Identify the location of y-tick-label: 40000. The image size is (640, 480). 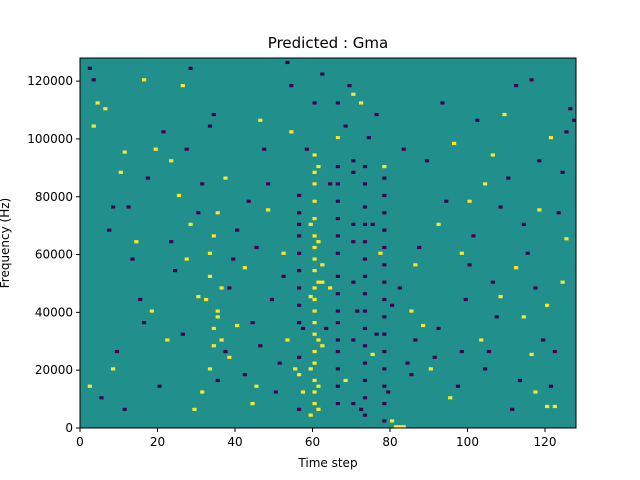
(54, 312).